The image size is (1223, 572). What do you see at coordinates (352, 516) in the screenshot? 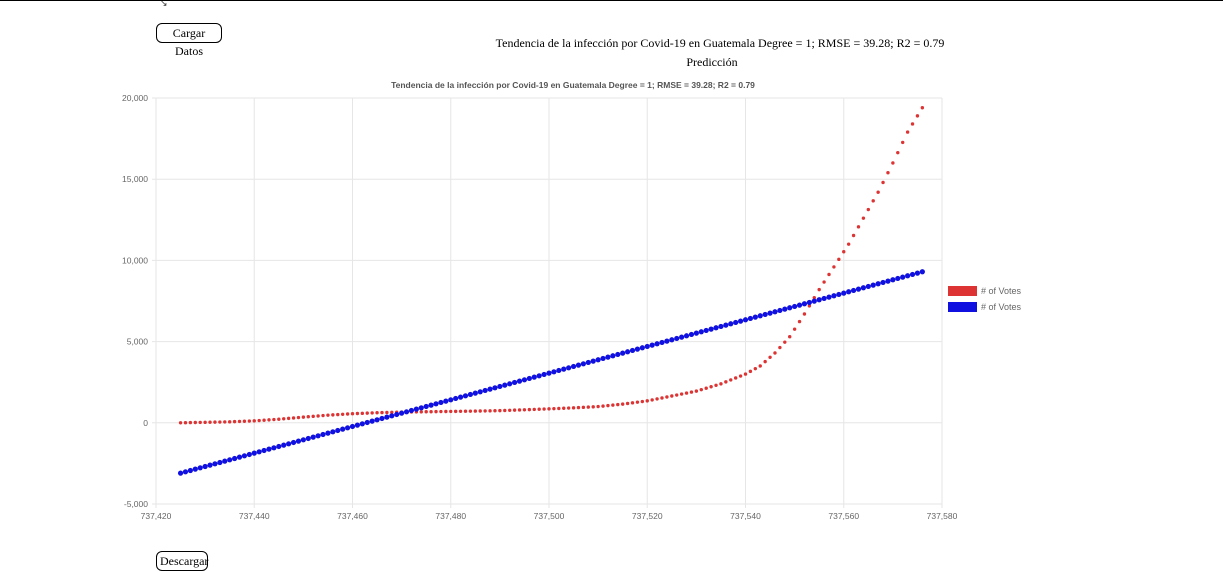
I see `x-tick-label: 737,460` at bounding box center [352, 516].